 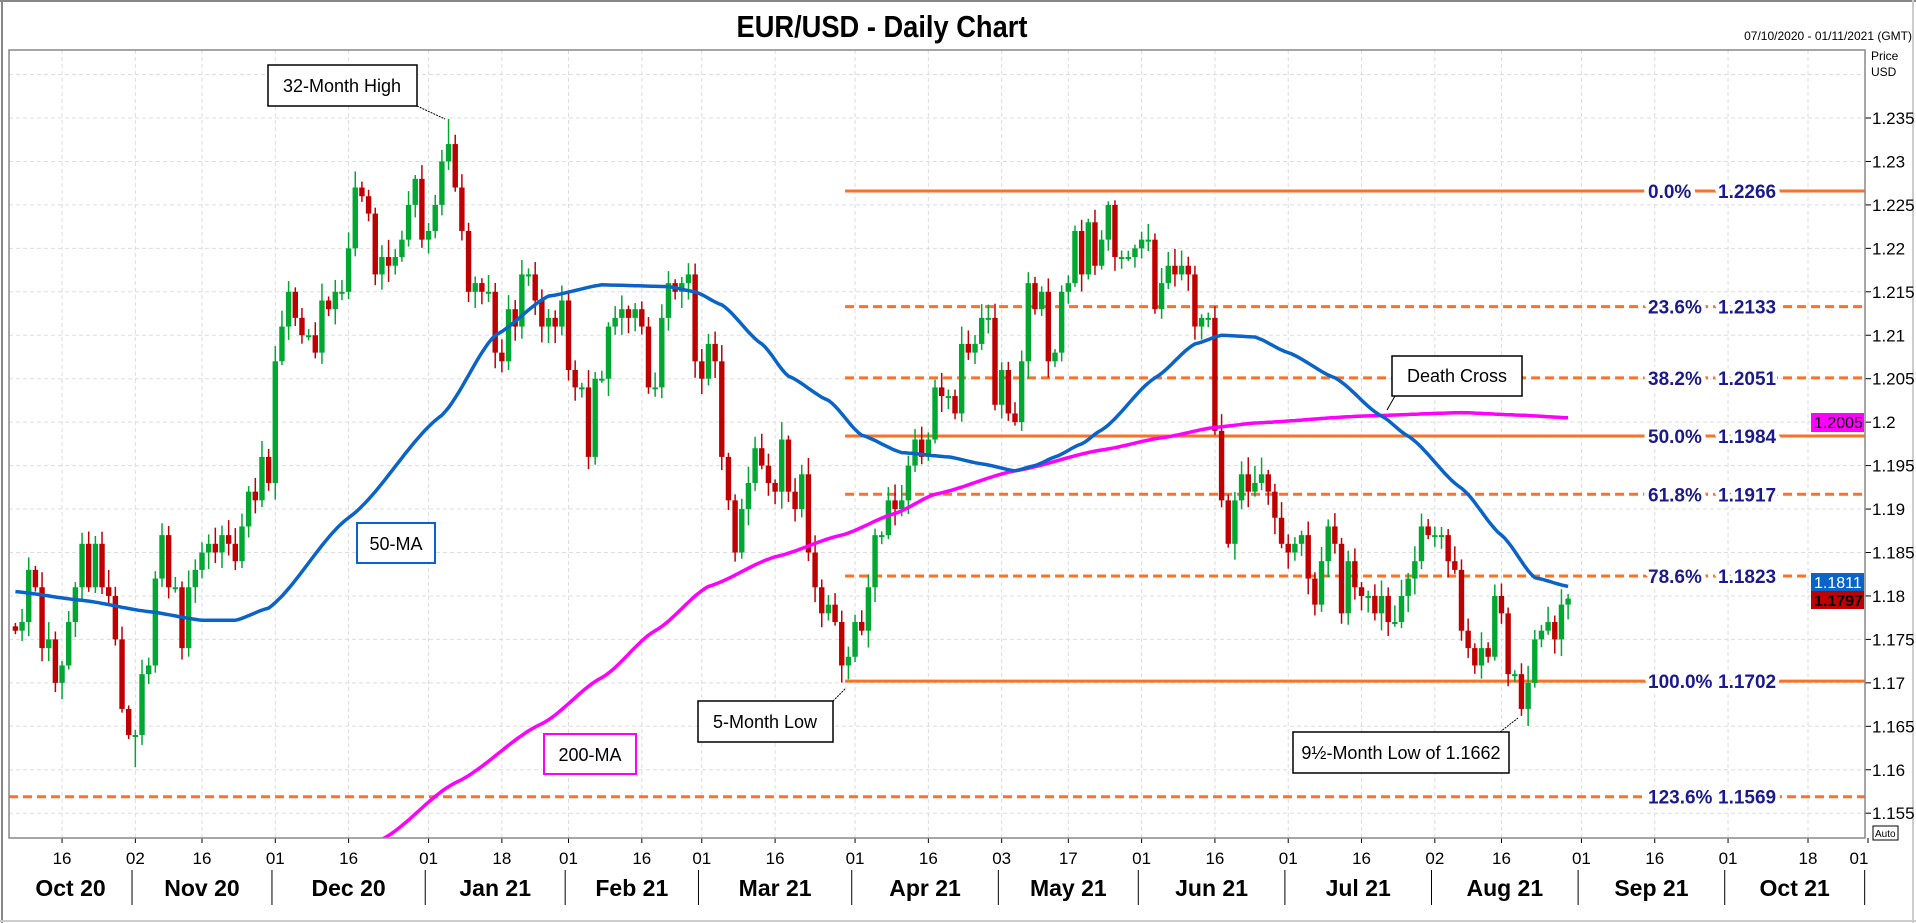 What do you see at coordinates (395, 544) in the screenshot?
I see `annotation-label: 50-MA` at bounding box center [395, 544].